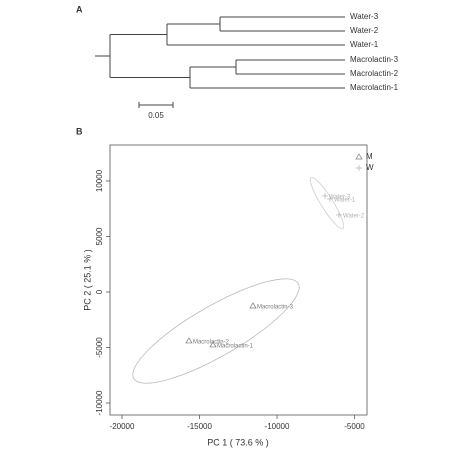 This screenshot has width=474, height=459. What do you see at coordinates (99, 347) in the screenshot?
I see `y-tick-label: -5000` at bounding box center [99, 347].